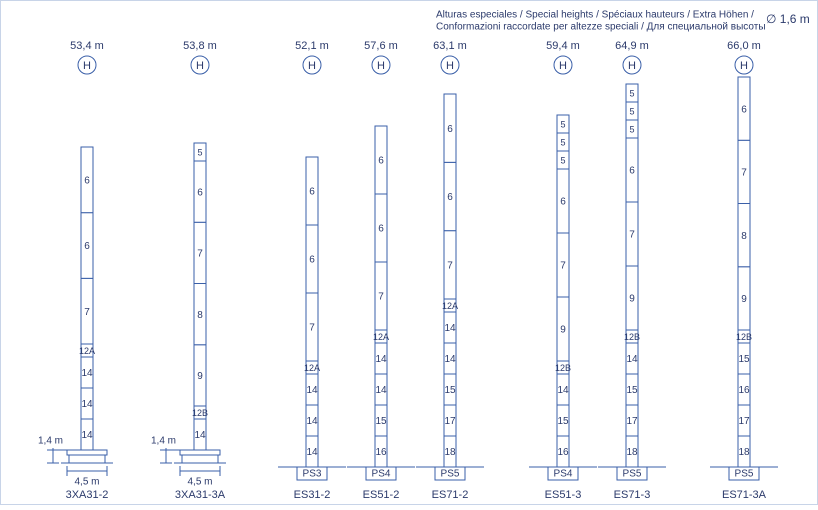 The height and width of the screenshot is (510, 818). I want to click on column-name: ES51-2, so click(381, 495).